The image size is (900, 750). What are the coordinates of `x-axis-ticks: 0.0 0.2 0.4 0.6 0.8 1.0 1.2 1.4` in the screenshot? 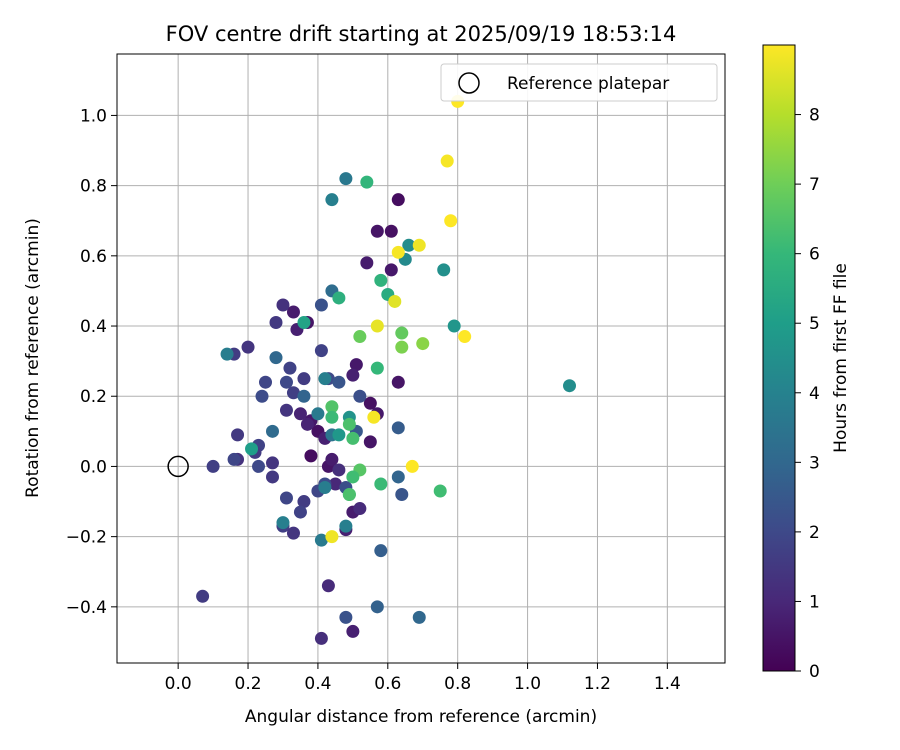 It's located at (423, 678).